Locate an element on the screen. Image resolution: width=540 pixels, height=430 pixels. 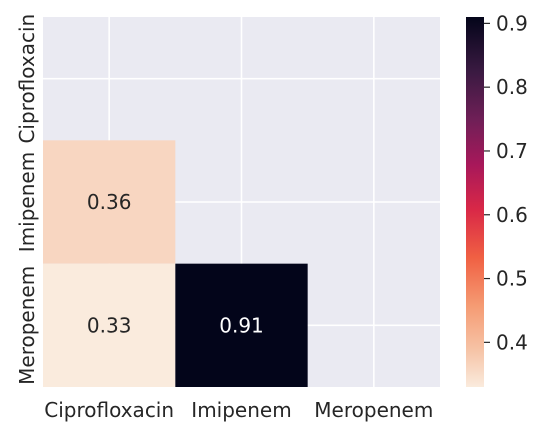
y-tick-labels: Ciprofloxacin Imipenem Meropenem is located at coordinates (27, 199).